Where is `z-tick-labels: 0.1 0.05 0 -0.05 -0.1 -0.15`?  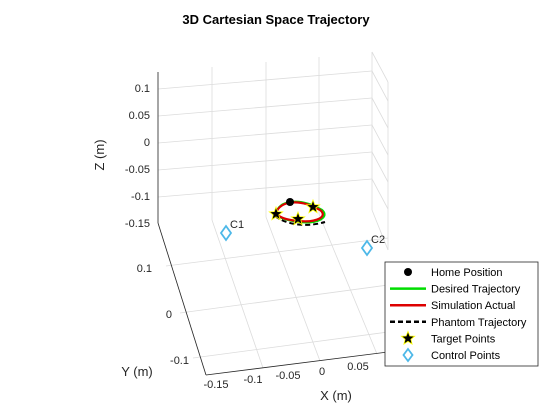
z-tick-labels: 0.1 0.05 0 -0.05 -0.1 -0.15 is located at coordinates (137, 156).